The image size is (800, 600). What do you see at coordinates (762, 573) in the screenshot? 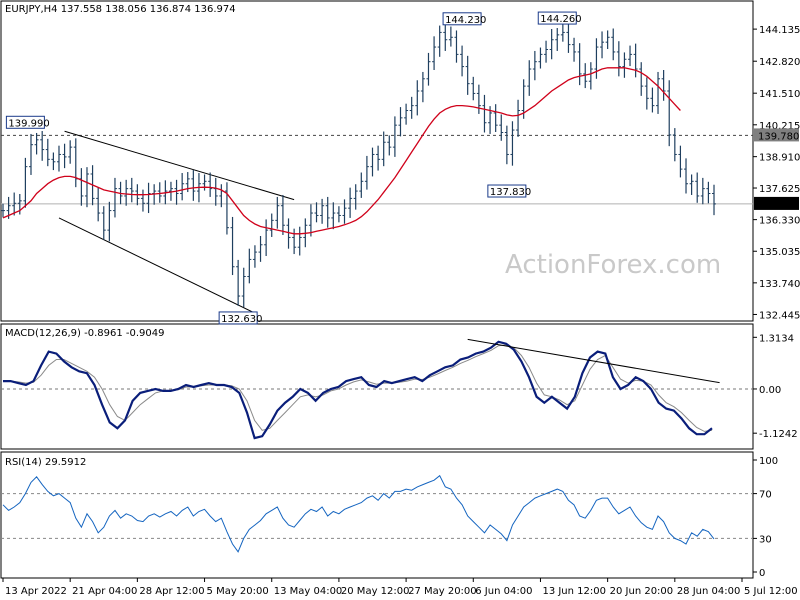
I see `rsi-ytick-label: 0` at bounding box center [762, 573].